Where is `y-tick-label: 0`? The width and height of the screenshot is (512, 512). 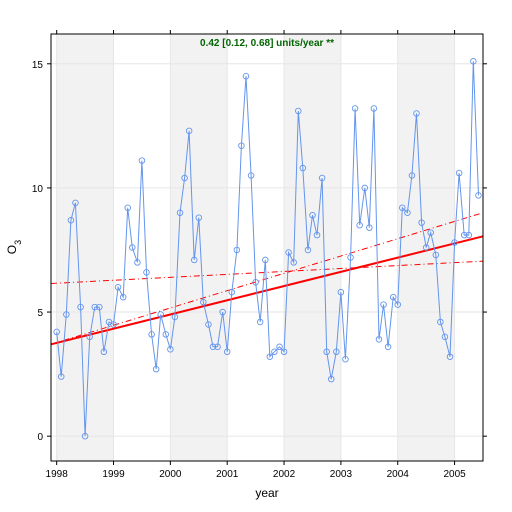
y-tick-label: 0 is located at coordinates (40, 437).